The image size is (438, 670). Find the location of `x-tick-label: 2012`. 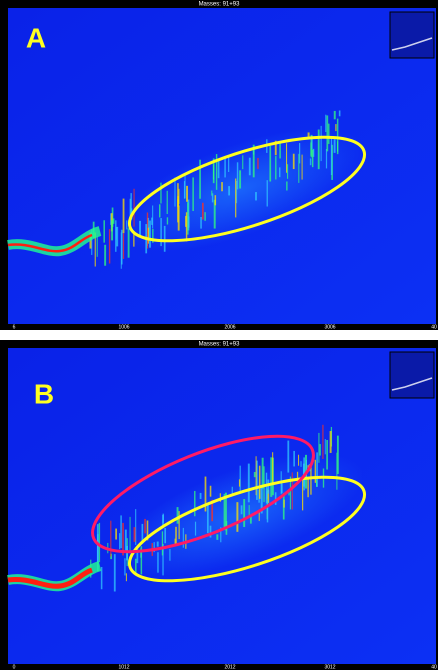

x-tick-label: 2012 is located at coordinates (229, 667).